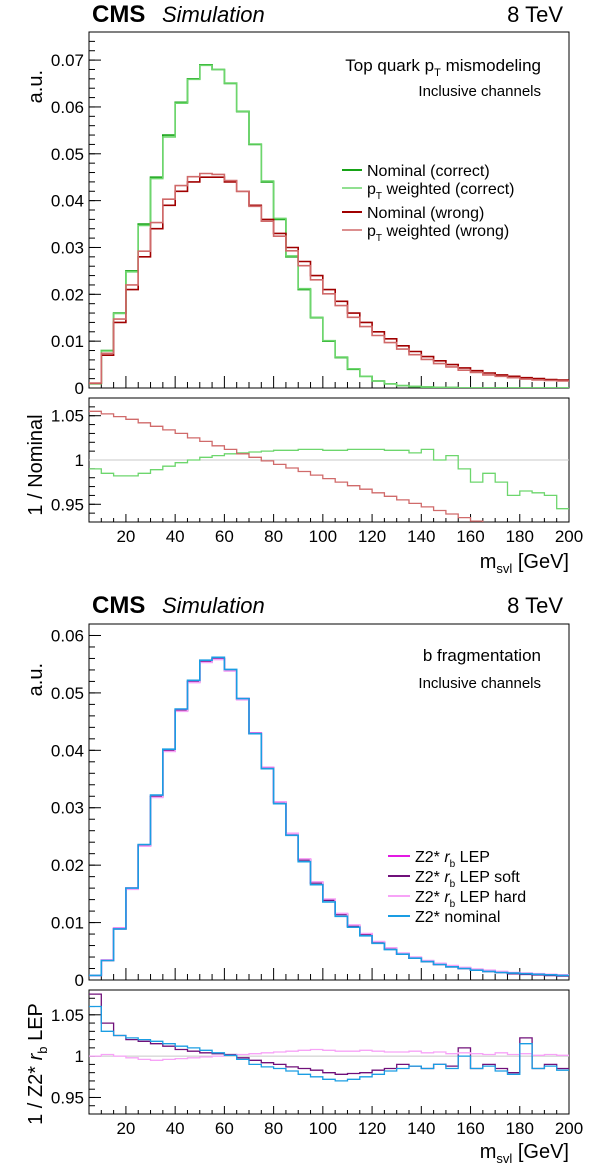  What do you see at coordinates (470, 899) in the screenshot?
I see `legend-entry: Z2* rb LEP hard` at bounding box center [470, 899].